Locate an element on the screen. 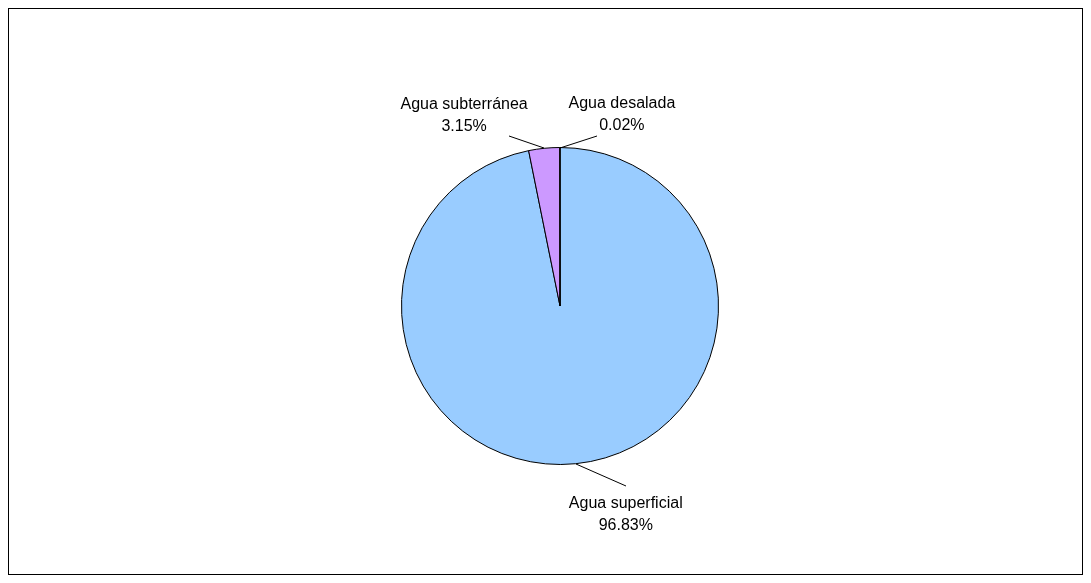 Image resolution: width=1091 pixels, height=583 pixels. slice-label: Agua desalada is located at coordinates (622, 102).